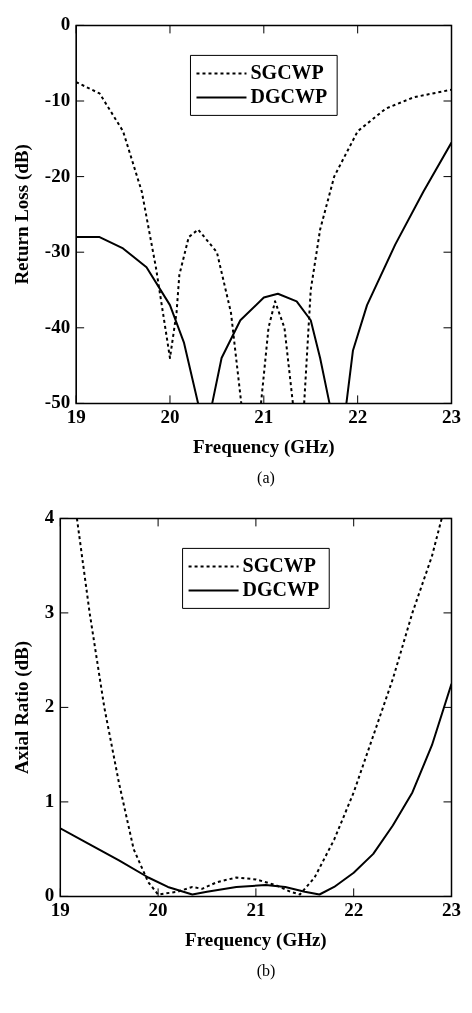  I want to click on text: (b), so click(266, 971).